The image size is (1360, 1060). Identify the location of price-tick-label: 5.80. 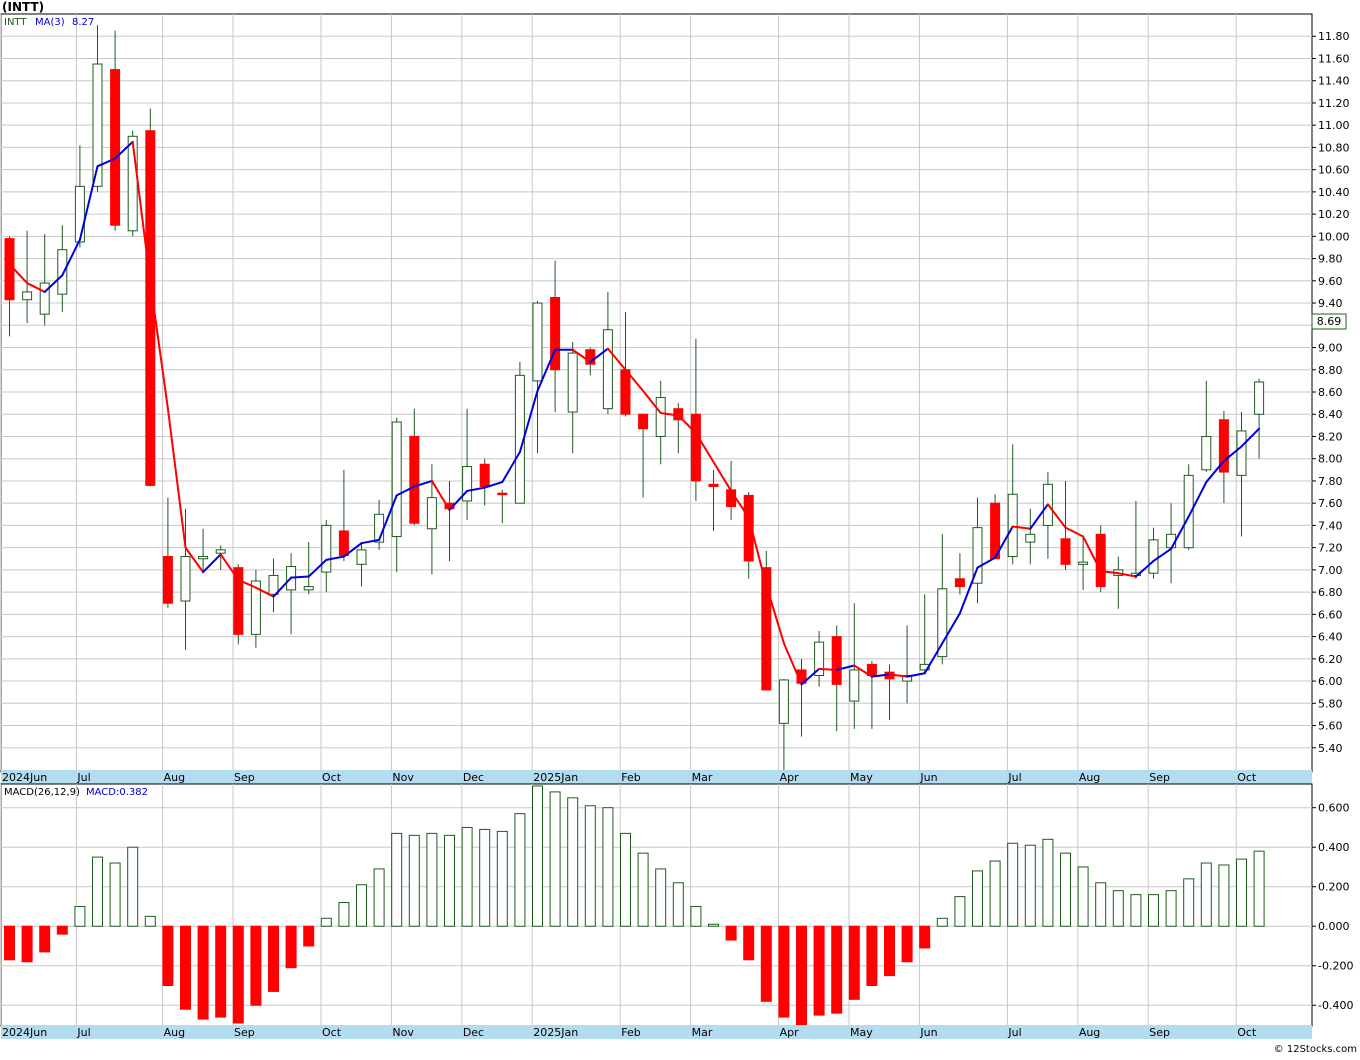
(1330, 703).